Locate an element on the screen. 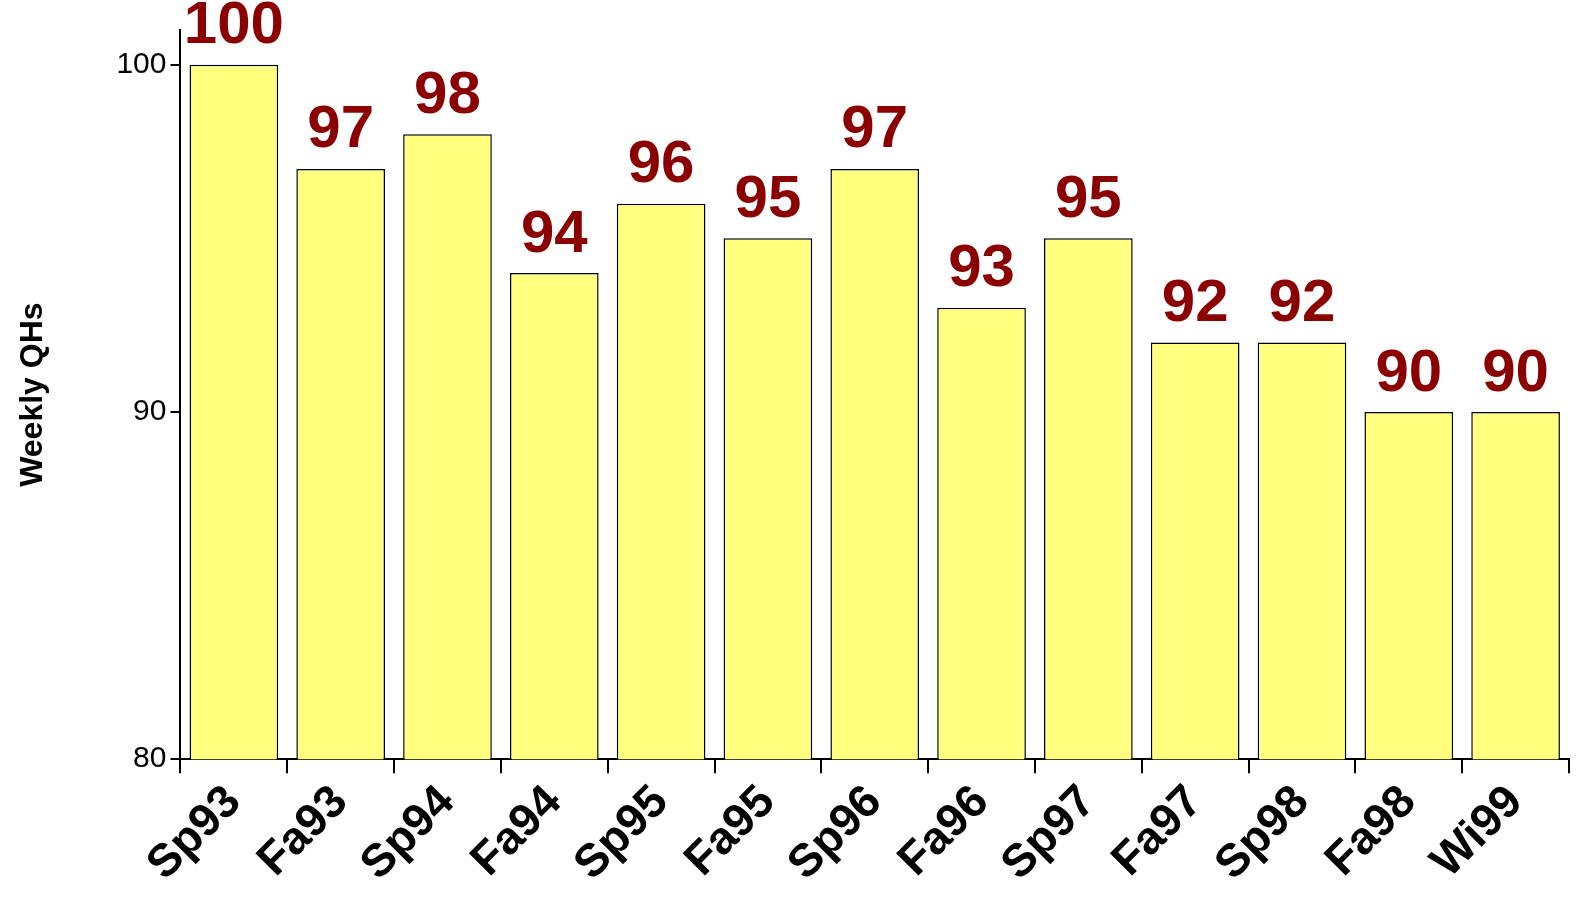  y-tick-label: 100 is located at coordinates (141, 62).